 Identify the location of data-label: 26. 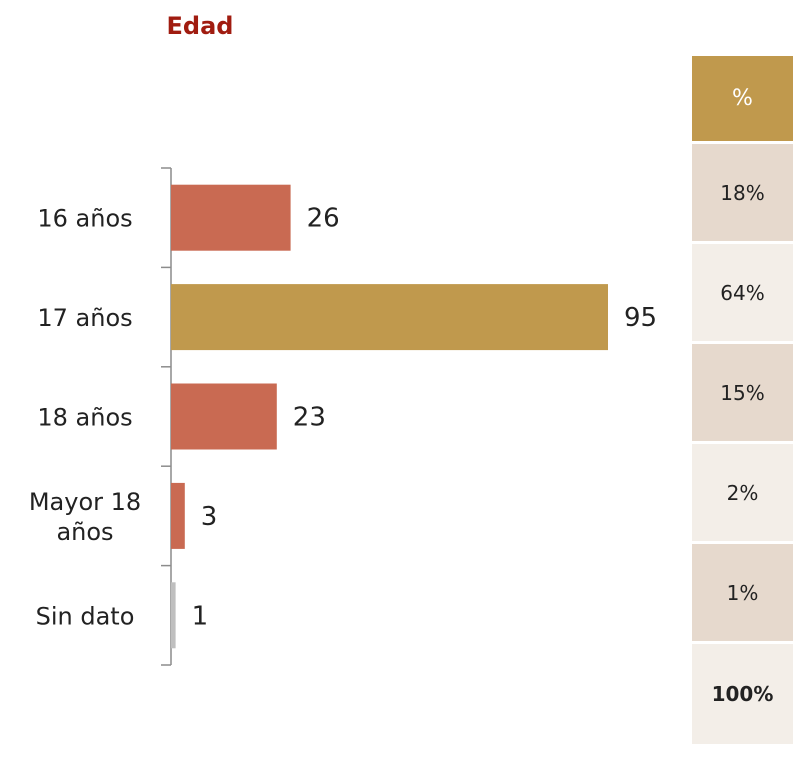
(323, 219).